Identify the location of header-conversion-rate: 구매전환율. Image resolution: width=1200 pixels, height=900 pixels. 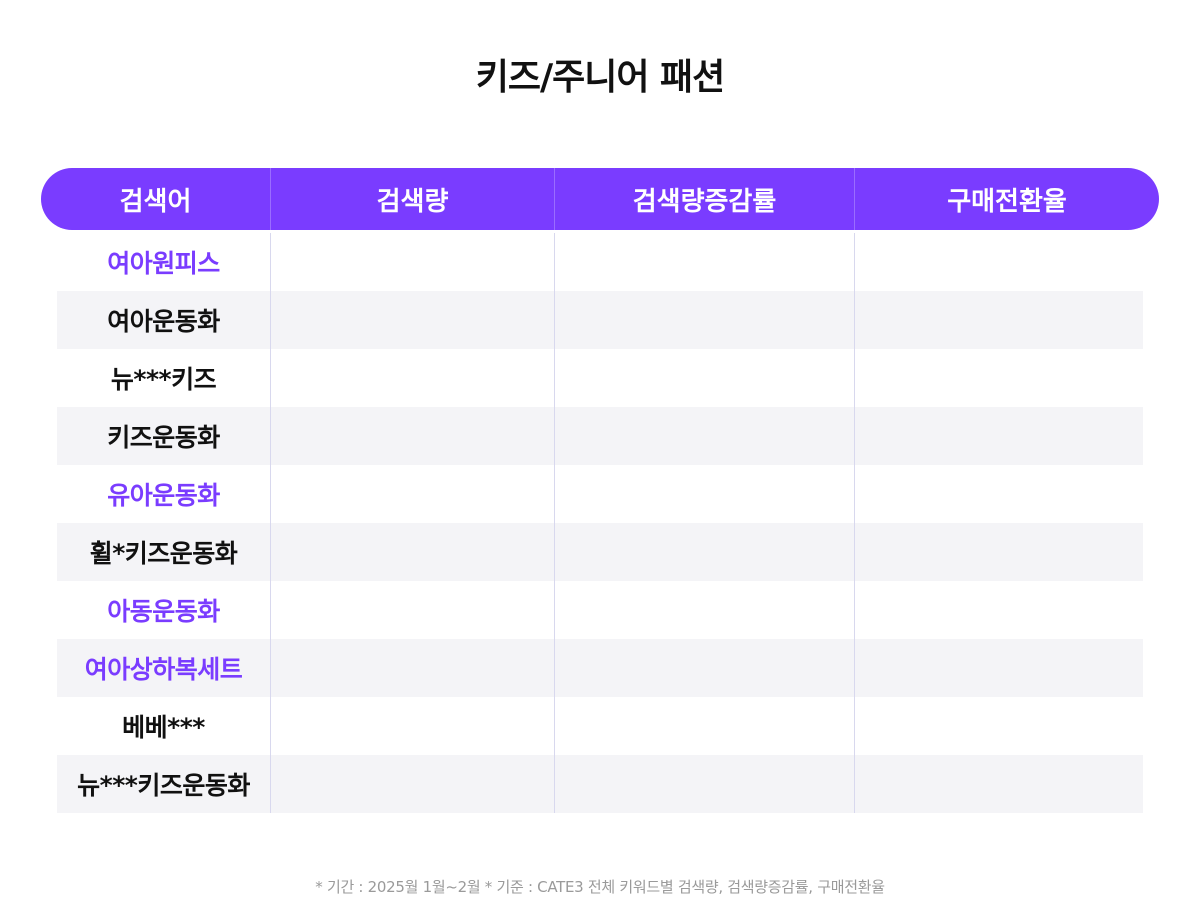
(1006, 199).